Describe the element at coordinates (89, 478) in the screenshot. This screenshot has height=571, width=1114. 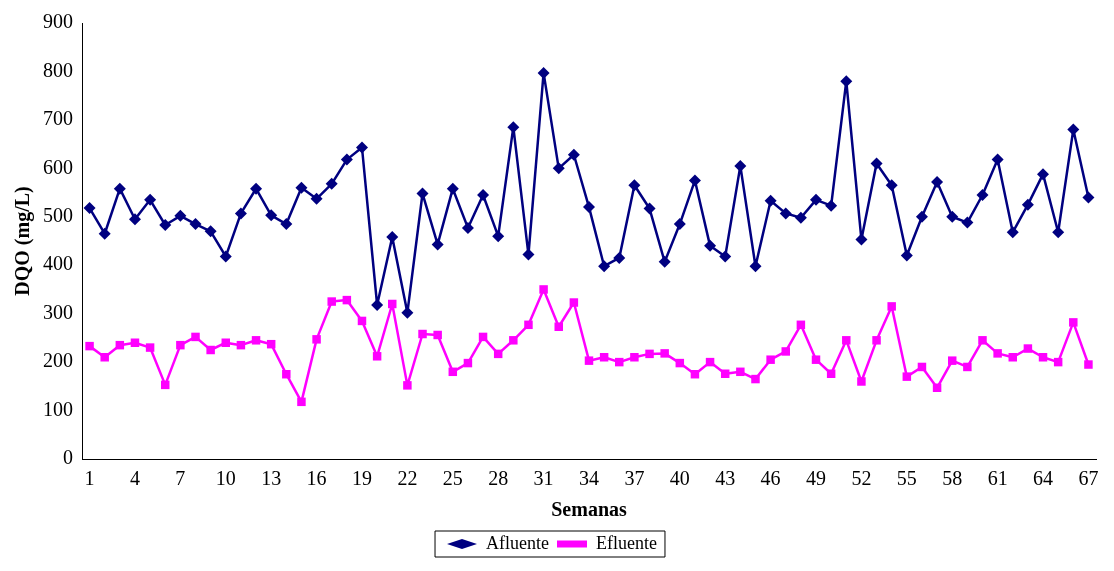
I see `x-tick-label: 1` at that location.